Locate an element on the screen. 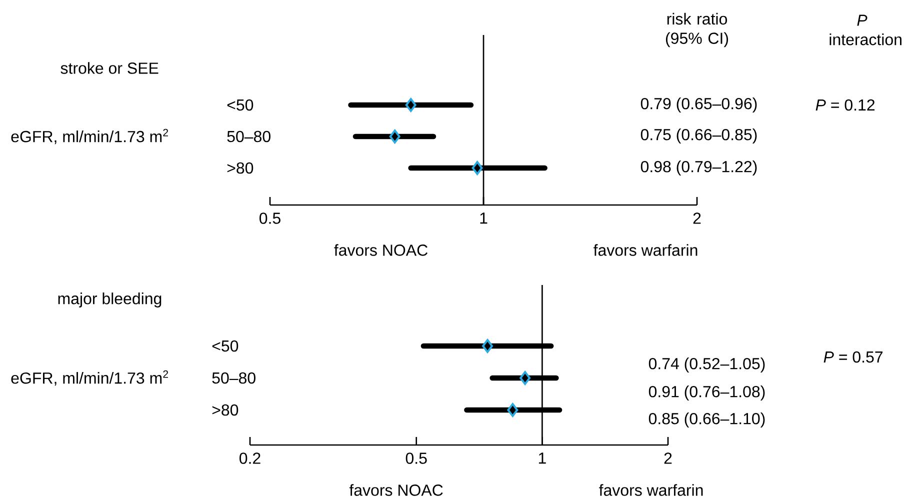 The image size is (909, 503). annotation: 0.79 (0.65–0.96) is located at coordinates (698, 105).